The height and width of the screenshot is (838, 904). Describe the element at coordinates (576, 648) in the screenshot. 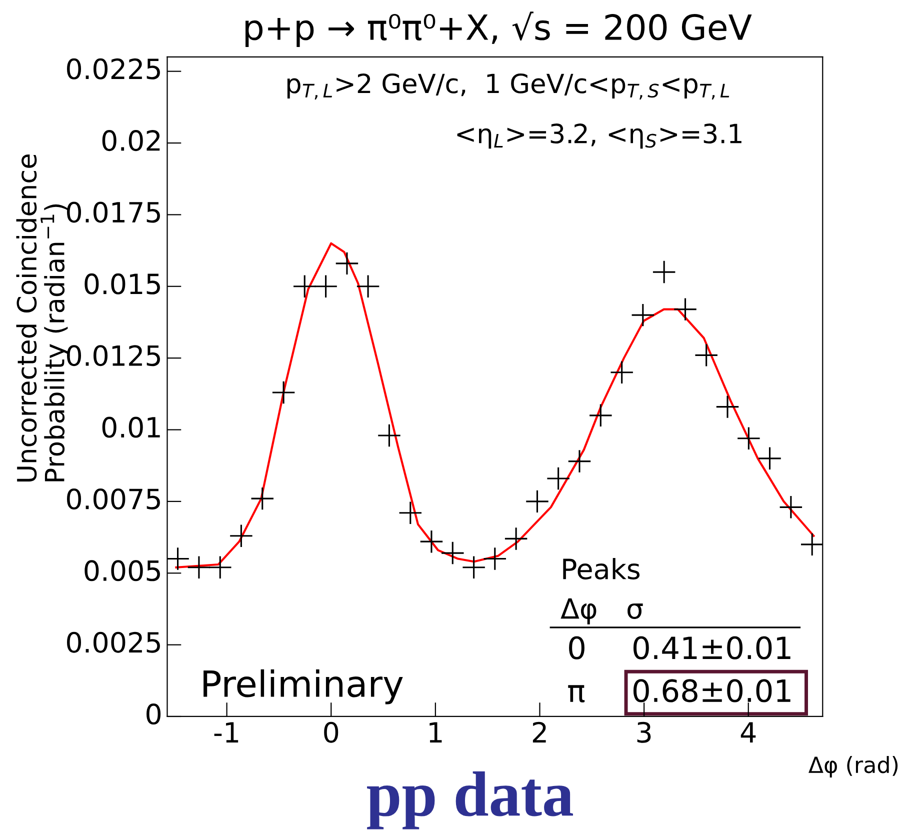

I see `annotation: 0` at that location.